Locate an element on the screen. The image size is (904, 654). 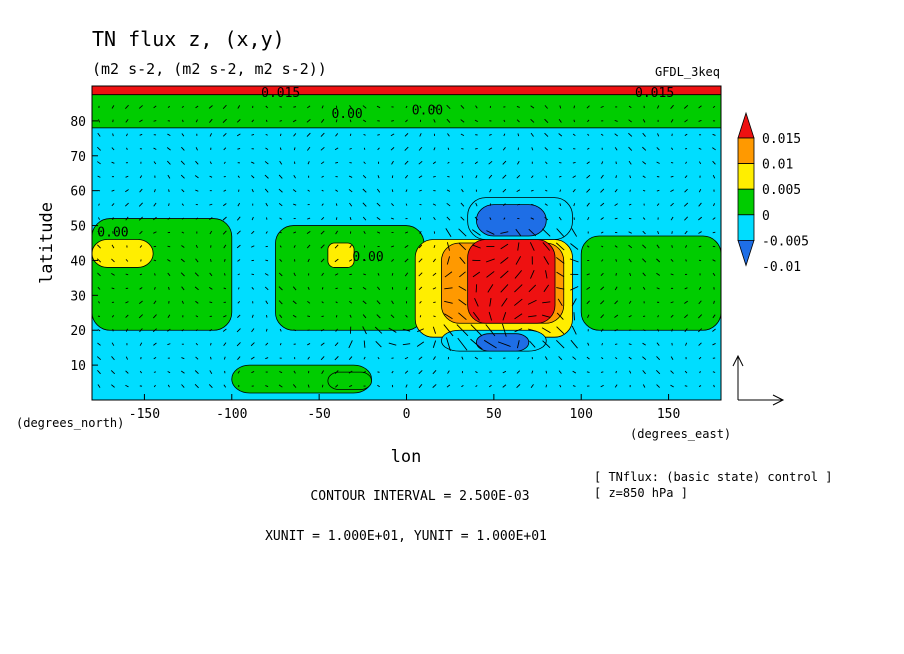
x-unit-label: (degrees_east) is located at coordinates (680, 434).